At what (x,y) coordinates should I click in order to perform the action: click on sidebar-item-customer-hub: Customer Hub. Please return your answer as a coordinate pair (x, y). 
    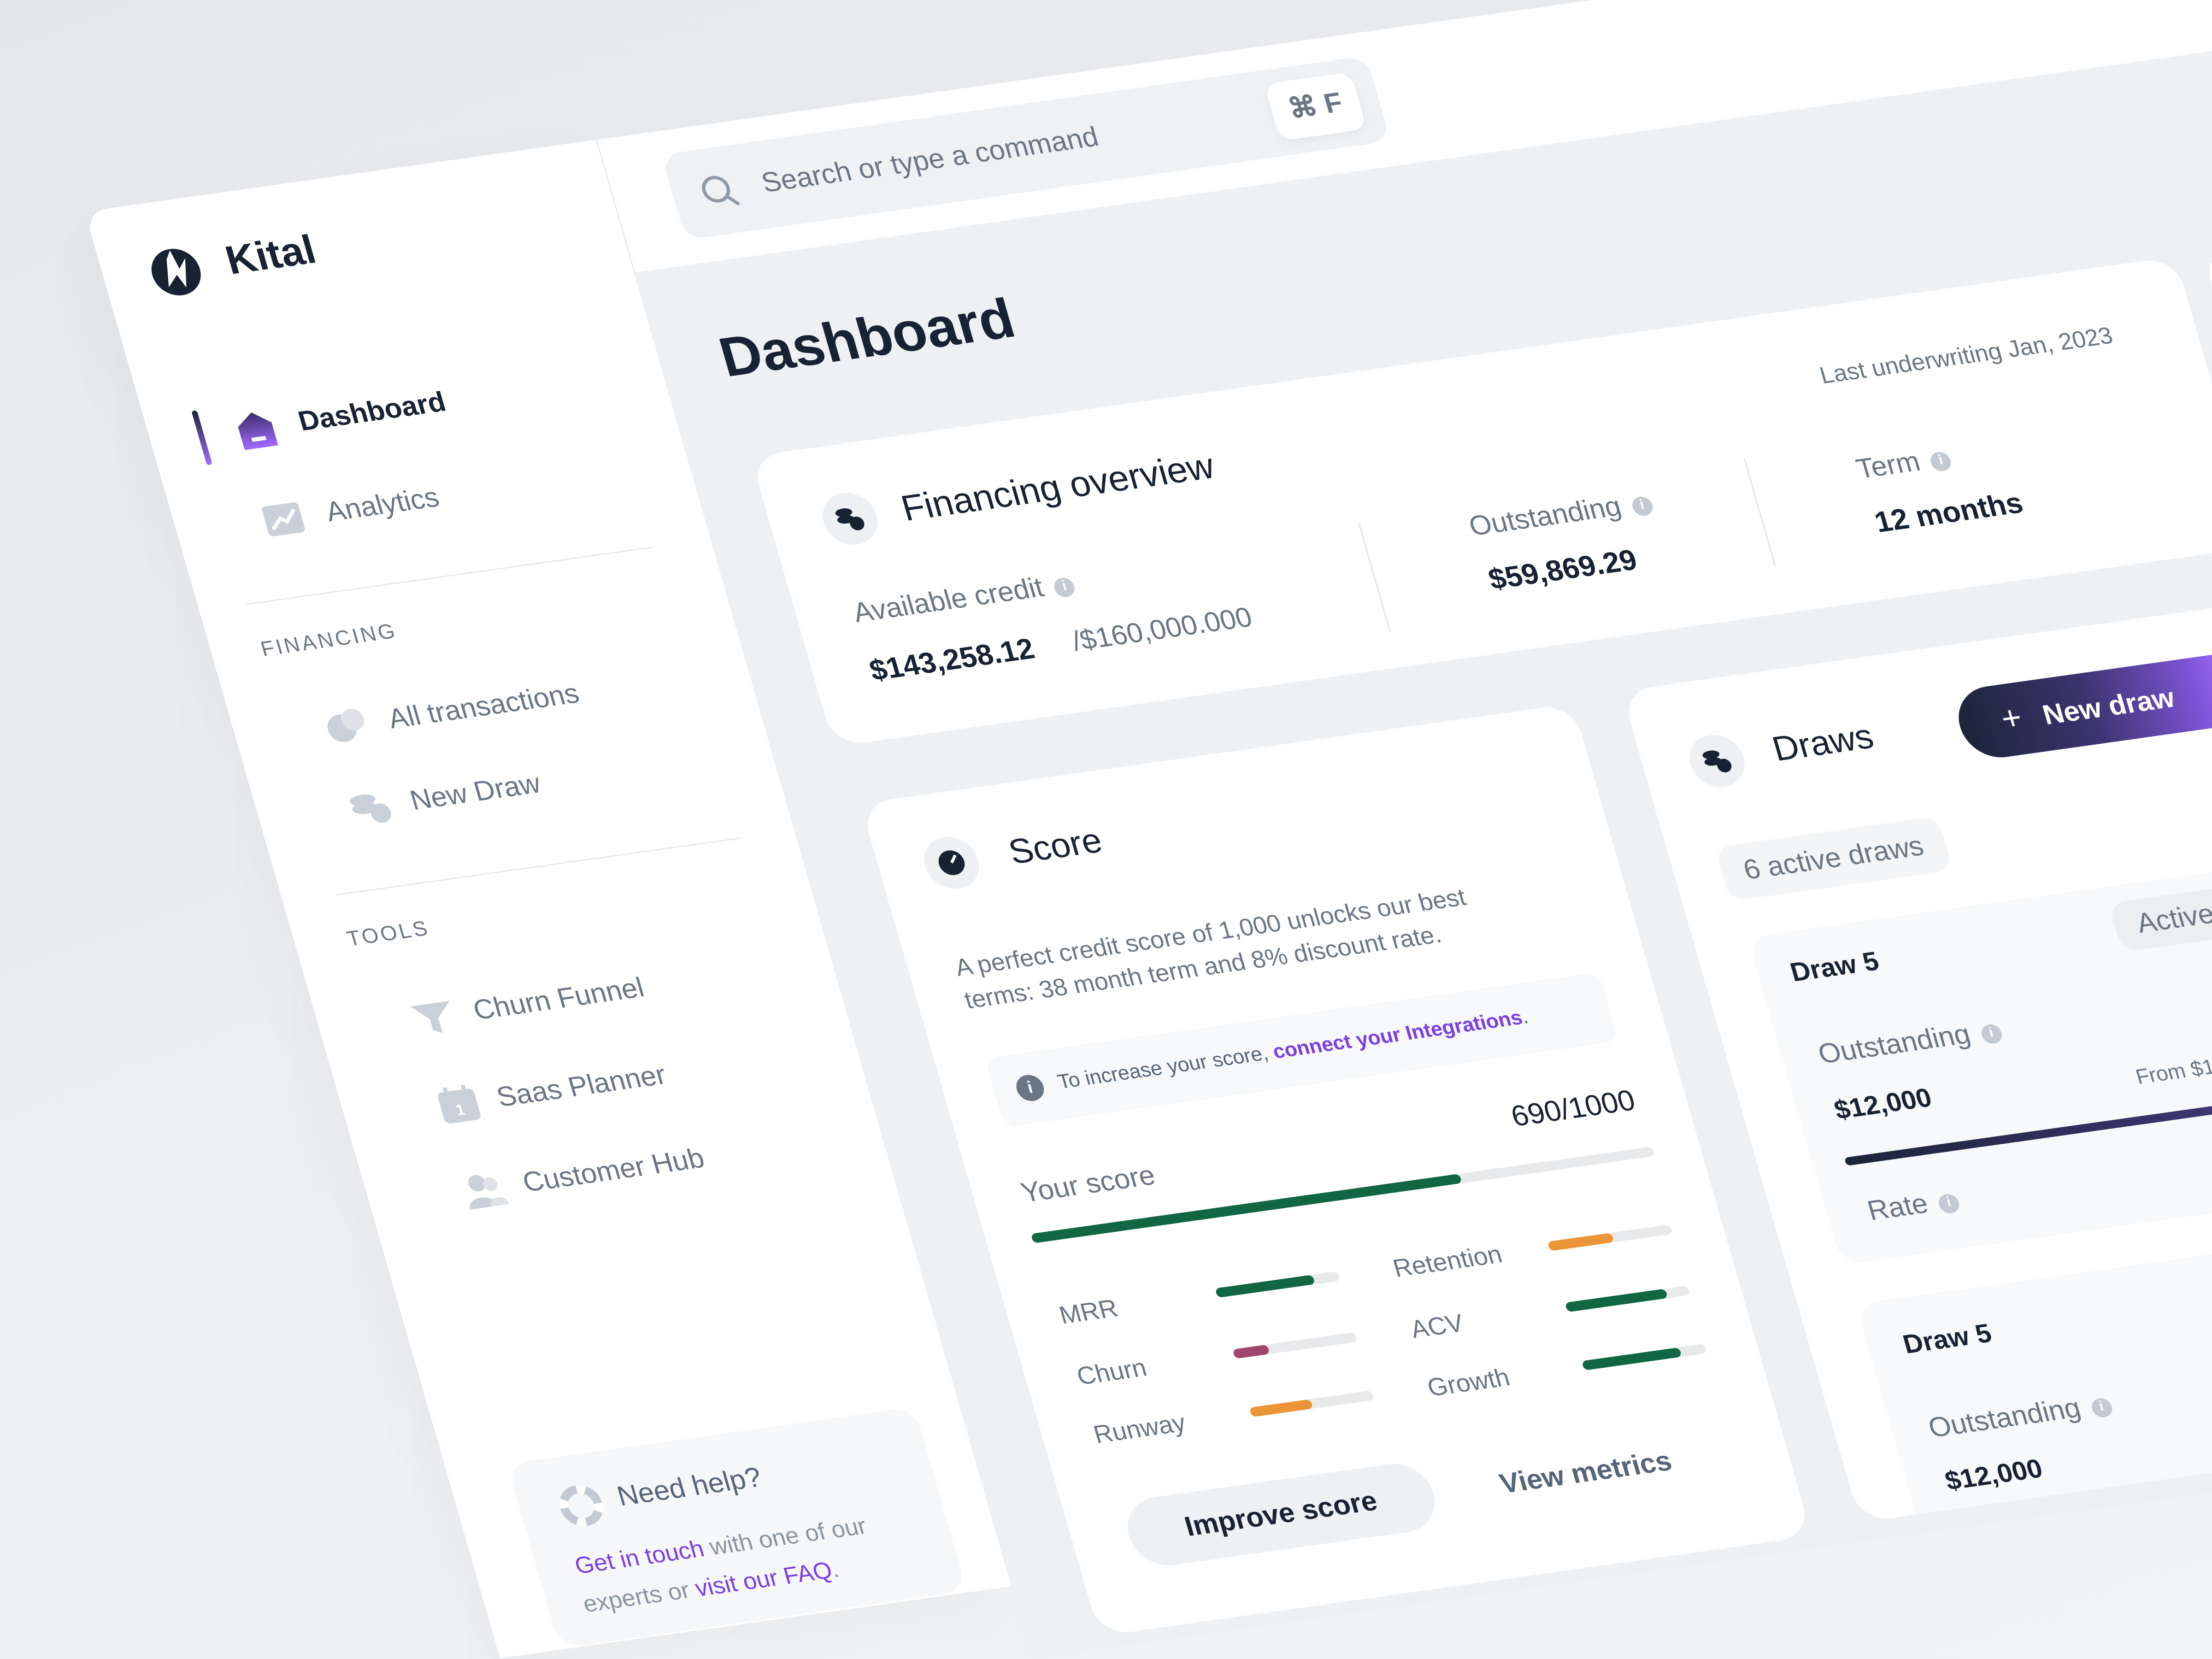
    Looking at the image, I should click on (669, 1165).